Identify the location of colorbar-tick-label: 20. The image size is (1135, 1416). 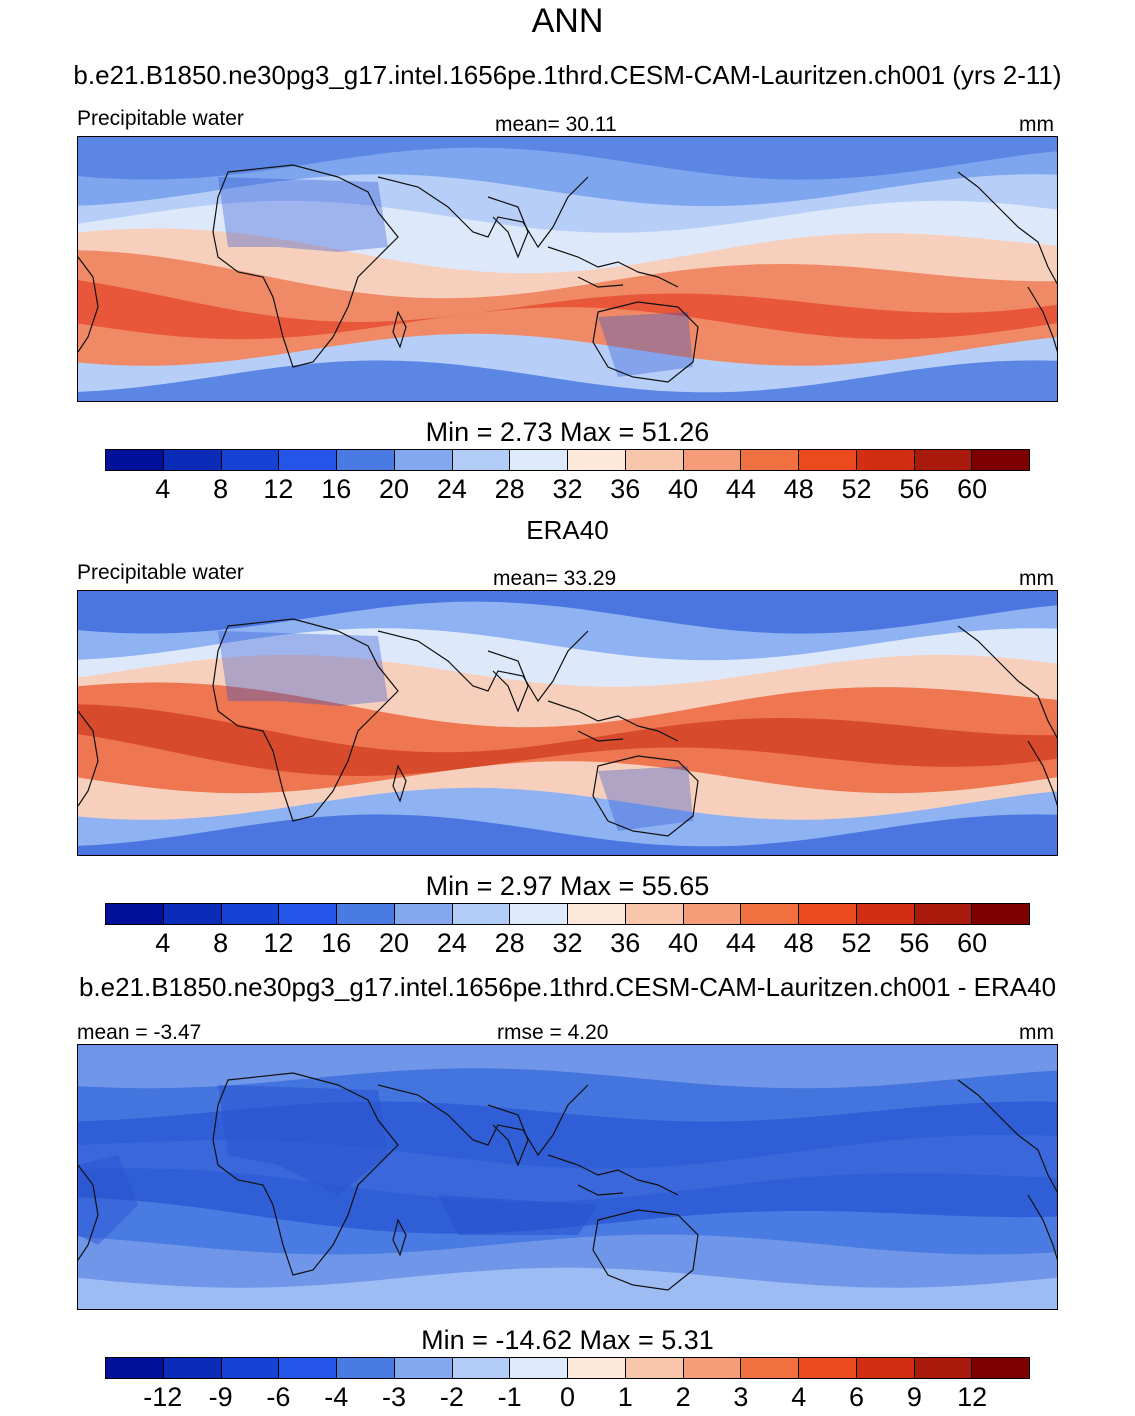
(394, 943).